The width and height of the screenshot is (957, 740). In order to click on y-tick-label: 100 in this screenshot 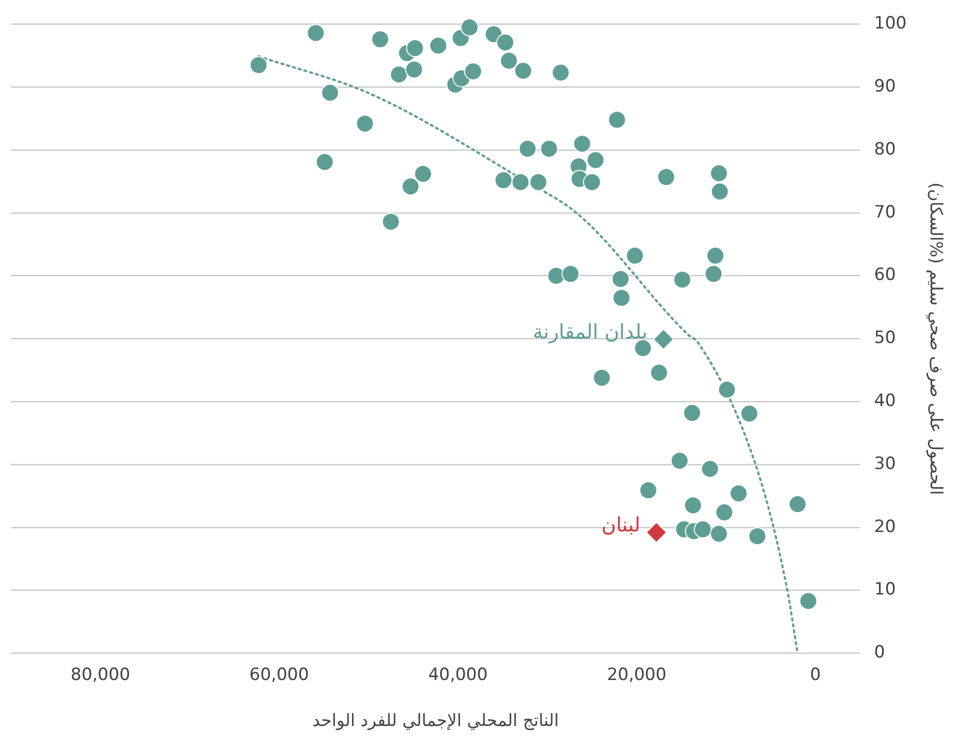, I will do `click(890, 24)`.